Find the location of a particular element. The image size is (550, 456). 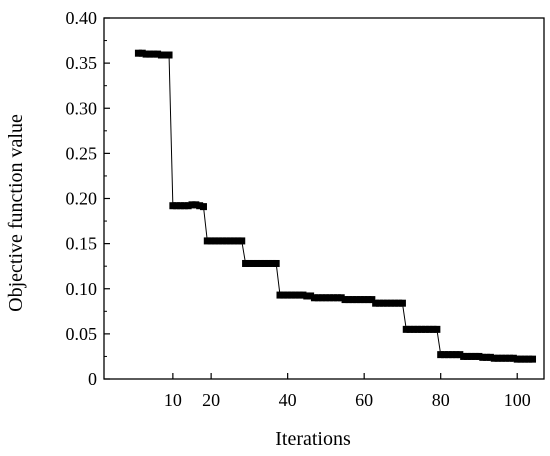

x-tick-label: 100 is located at coordinates (517, 400).